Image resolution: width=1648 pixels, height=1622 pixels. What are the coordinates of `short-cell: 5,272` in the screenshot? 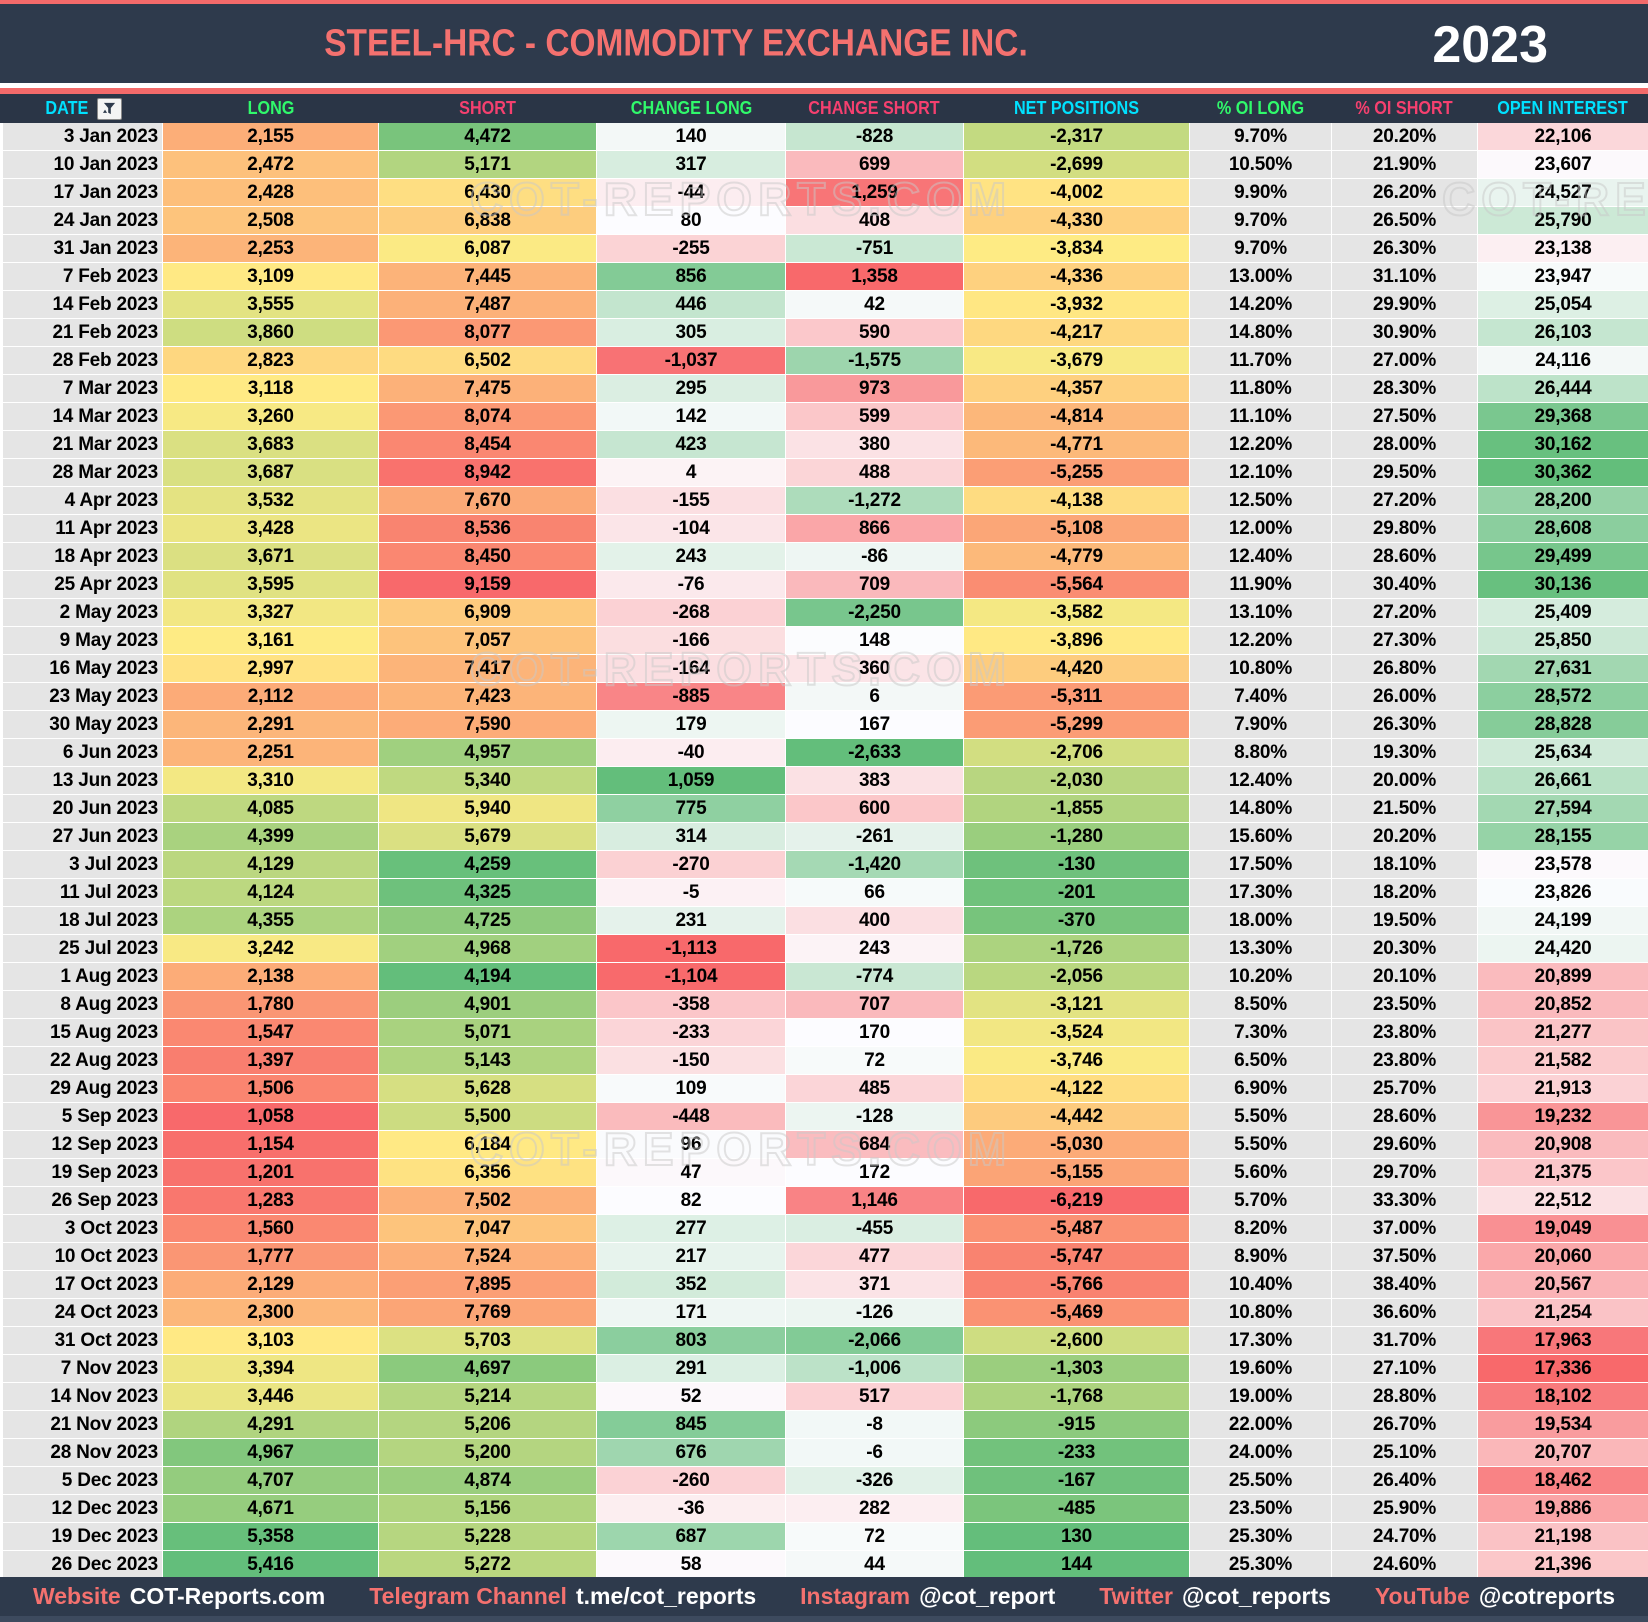 It's located at (487, 1564).